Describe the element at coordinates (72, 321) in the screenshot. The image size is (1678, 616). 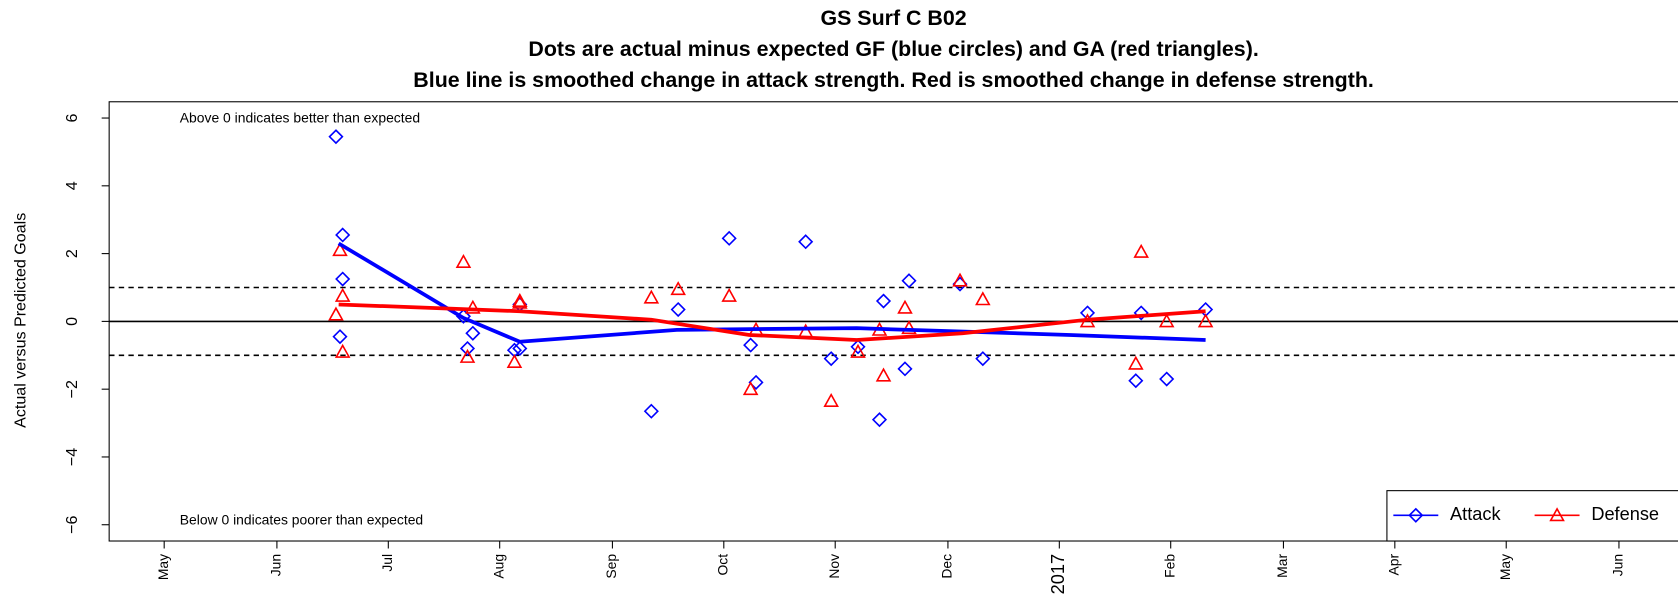
I see `y-tick-label: 0` at that location.